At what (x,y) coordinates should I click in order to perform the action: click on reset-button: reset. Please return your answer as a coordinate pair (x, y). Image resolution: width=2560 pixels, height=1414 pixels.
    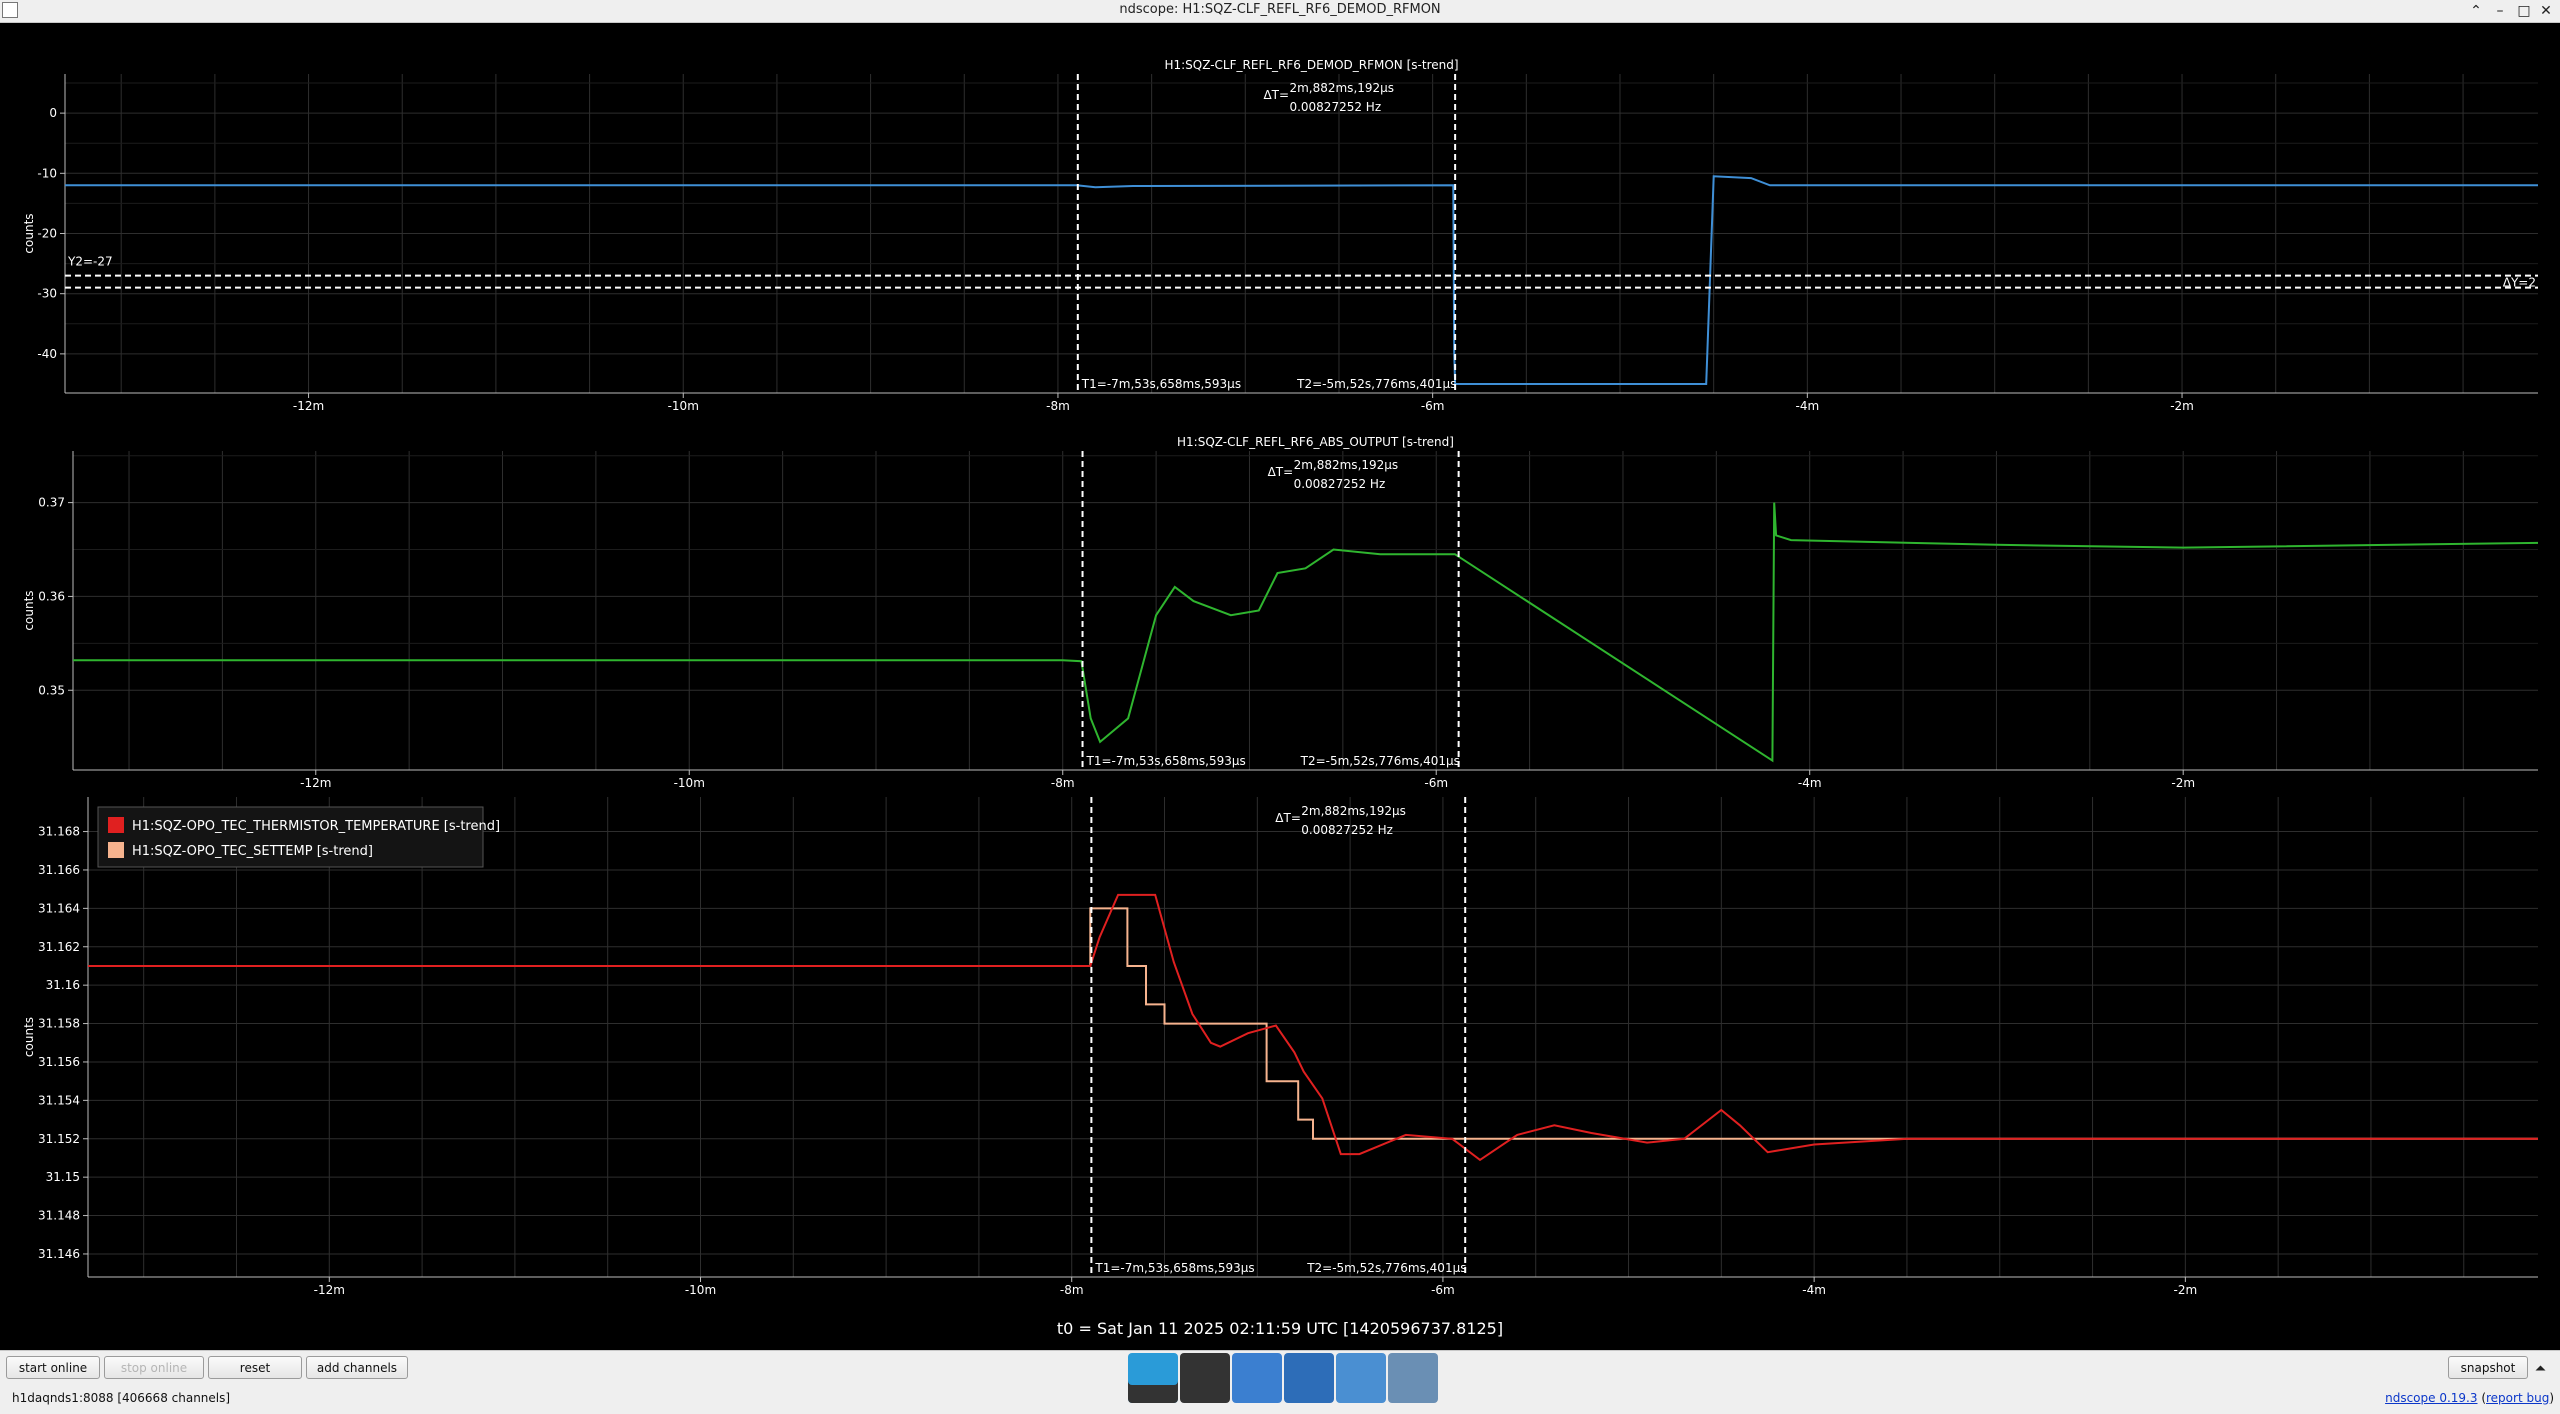
    Looking at the image, I should click on (255, 1367).